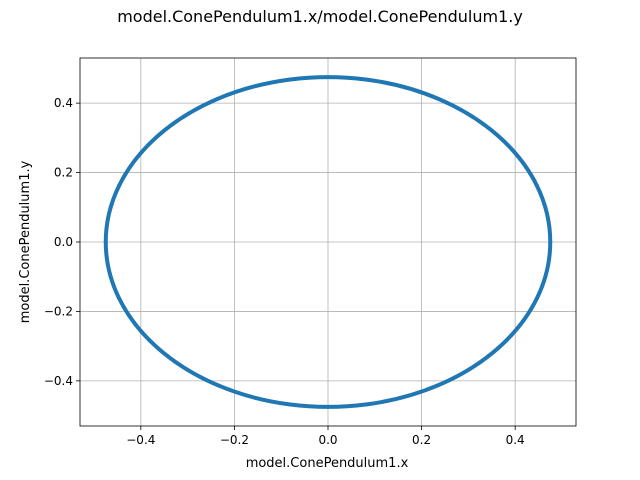  I want to click on x-tick-label: 0.0, so click(327, 440).